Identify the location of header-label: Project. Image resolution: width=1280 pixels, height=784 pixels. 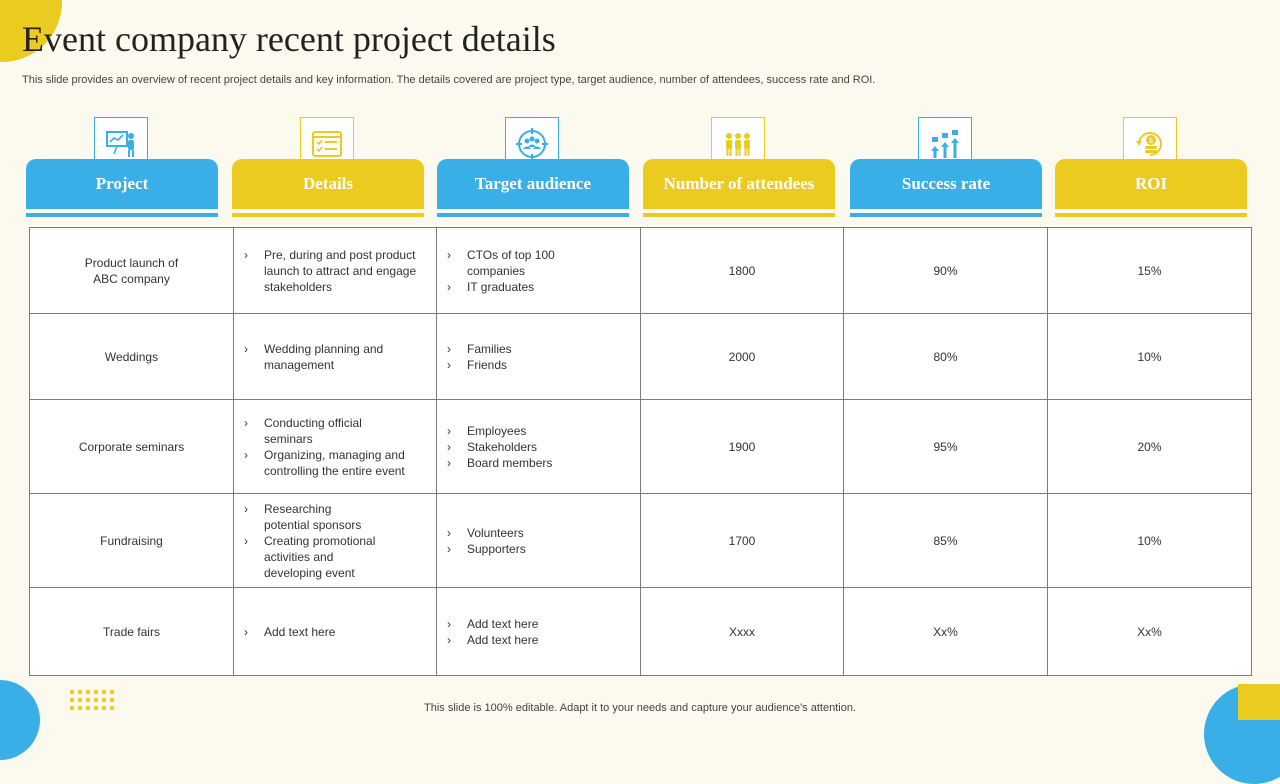
(122, 184).